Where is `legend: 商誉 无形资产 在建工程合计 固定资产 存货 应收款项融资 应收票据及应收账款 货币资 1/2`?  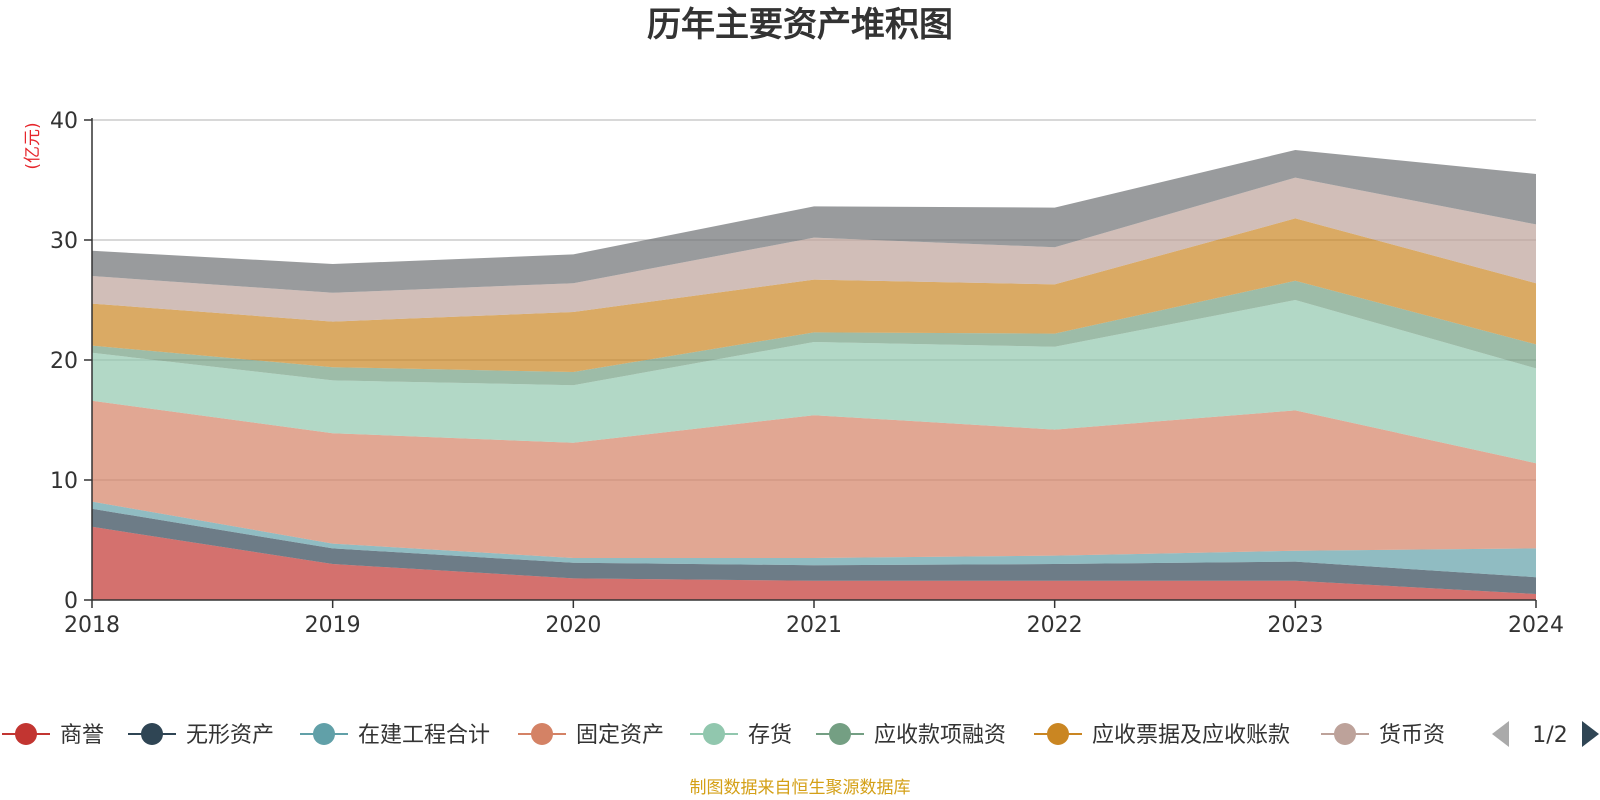 legend: 商誉 无形资产 在建工程合计 固定资产 存货 应收款项融资 应收票据及应收账款 货币资 1/2 is located at coordinates (800, 734).